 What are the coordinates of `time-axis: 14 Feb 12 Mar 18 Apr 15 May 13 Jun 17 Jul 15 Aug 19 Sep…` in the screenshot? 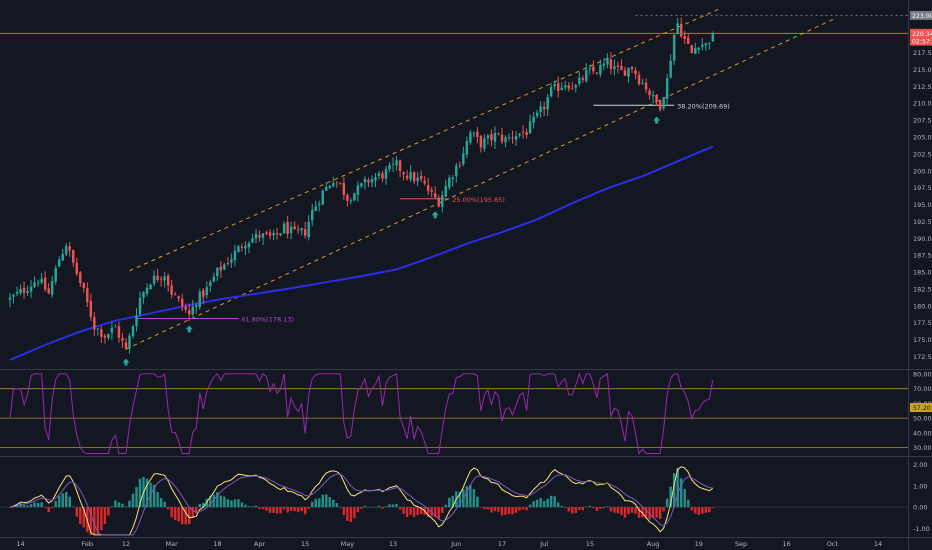 It's located at (449, 544).